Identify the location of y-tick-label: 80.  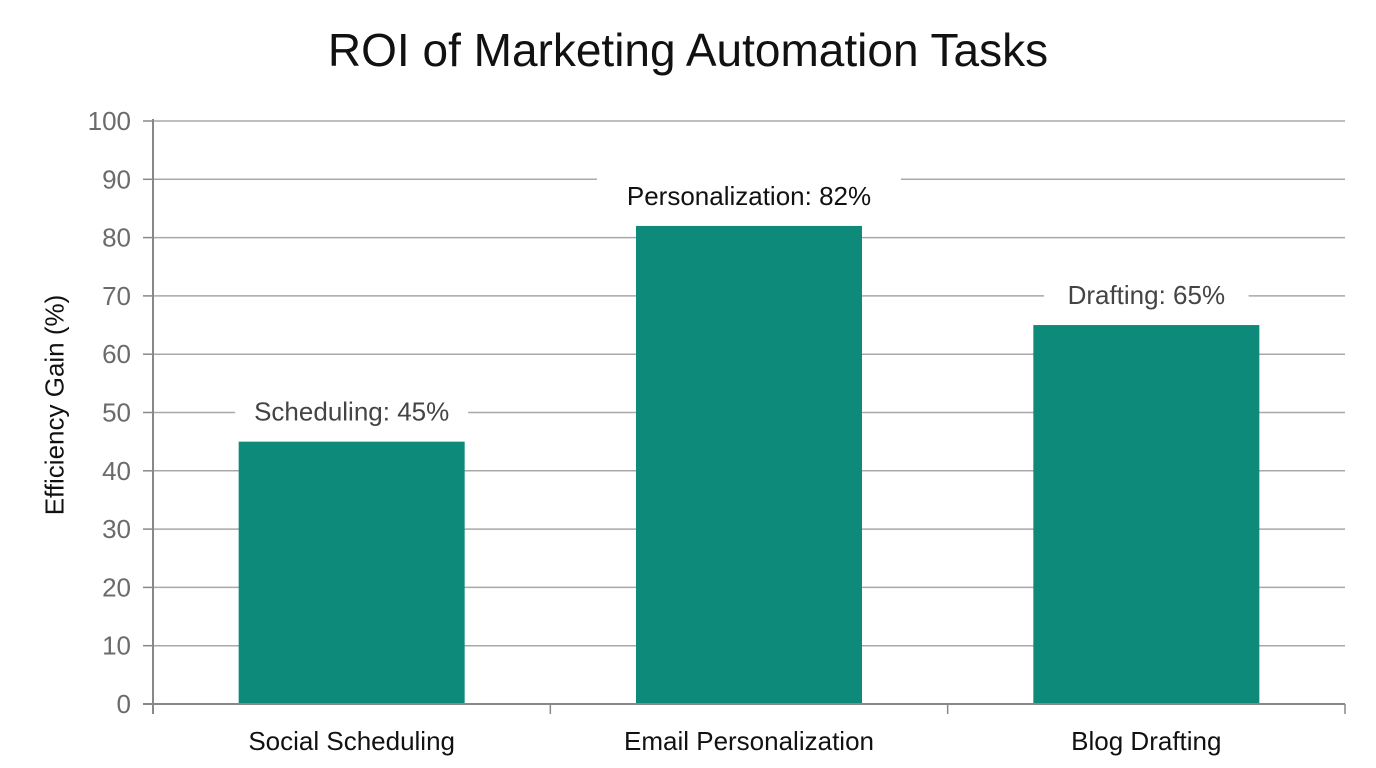
(116, 238).